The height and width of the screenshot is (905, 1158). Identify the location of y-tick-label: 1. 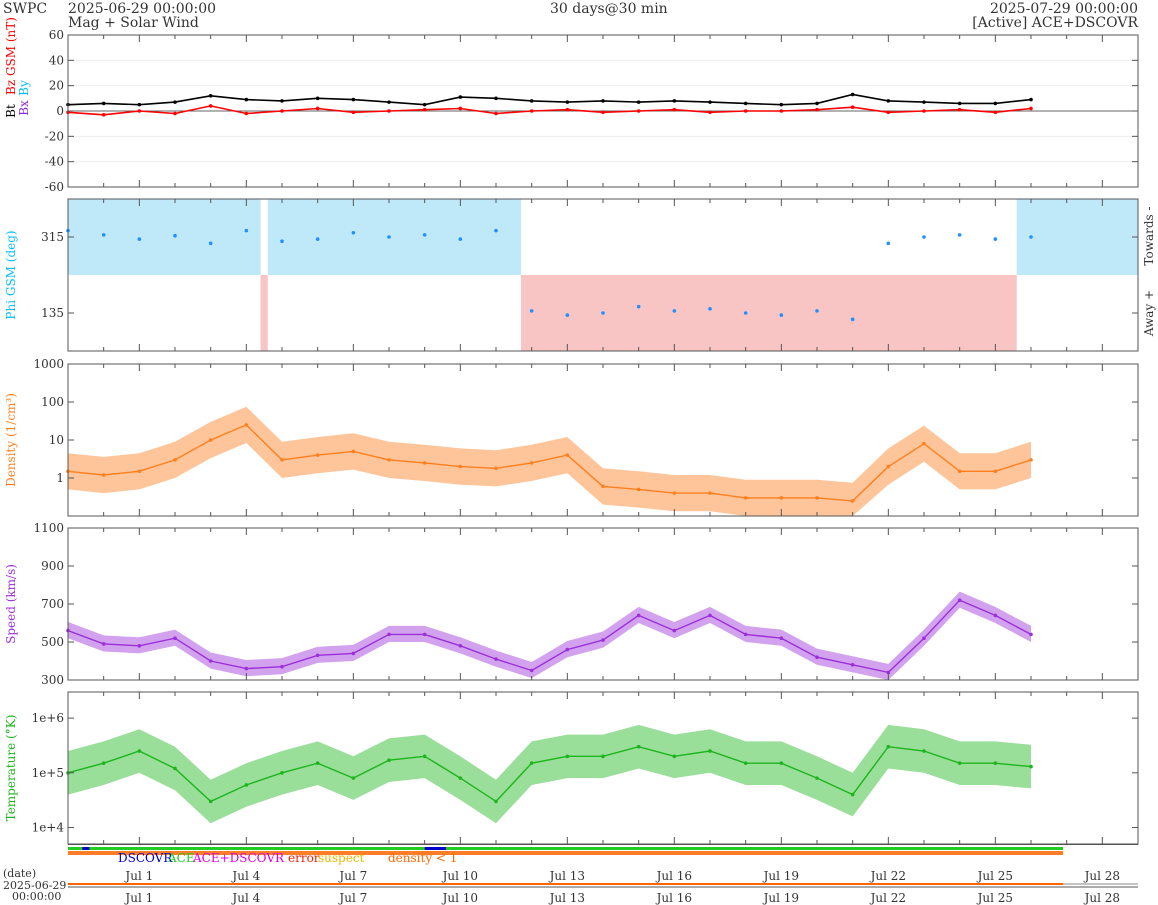
(60, 478).